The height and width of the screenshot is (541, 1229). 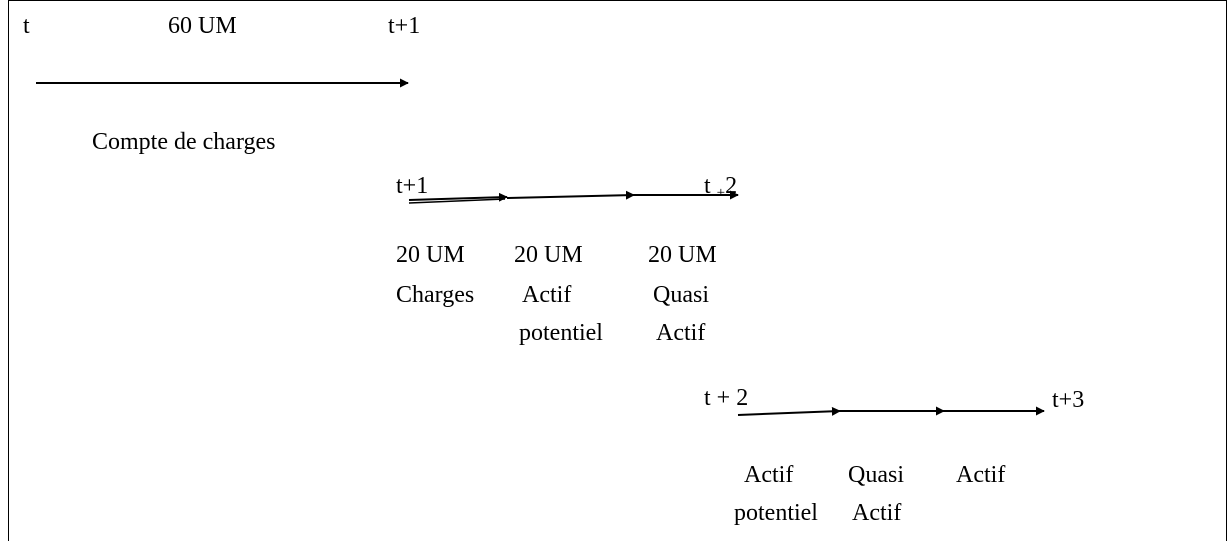 I want to click on label-row2-start: t+1, so click(x=412, y=186).